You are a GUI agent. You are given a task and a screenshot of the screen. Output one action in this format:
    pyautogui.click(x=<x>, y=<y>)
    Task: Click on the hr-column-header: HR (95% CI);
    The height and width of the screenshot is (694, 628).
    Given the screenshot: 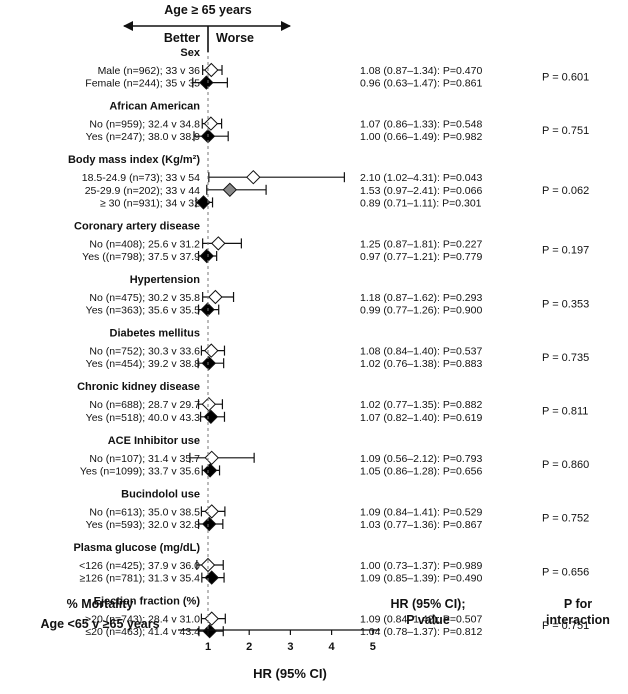 What is the action you would take?
    pyautogui.click(x=427, y=604)
    